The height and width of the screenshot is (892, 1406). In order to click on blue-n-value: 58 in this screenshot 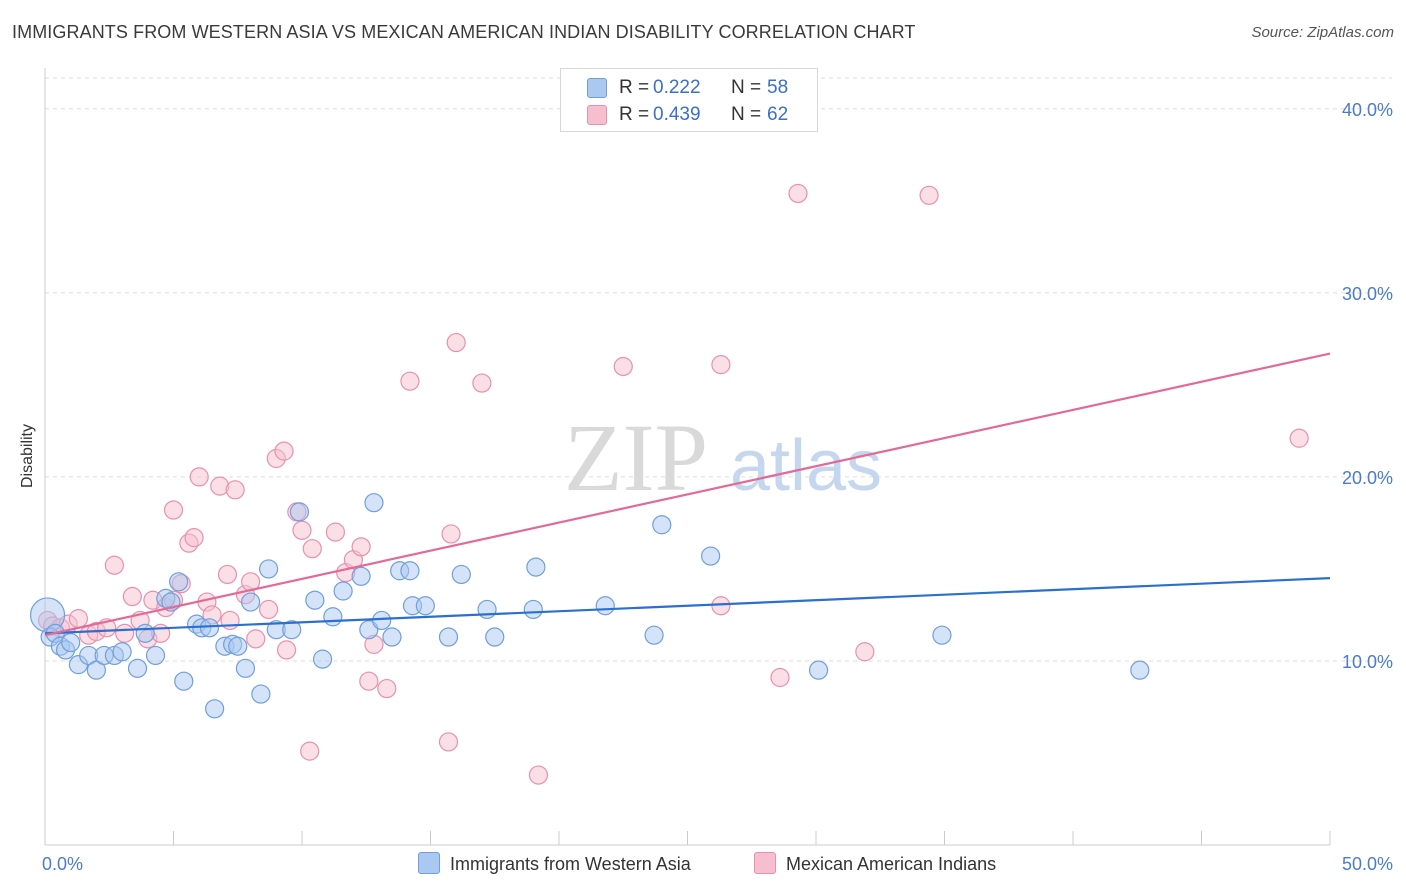, I will do `click(778, 87)`.